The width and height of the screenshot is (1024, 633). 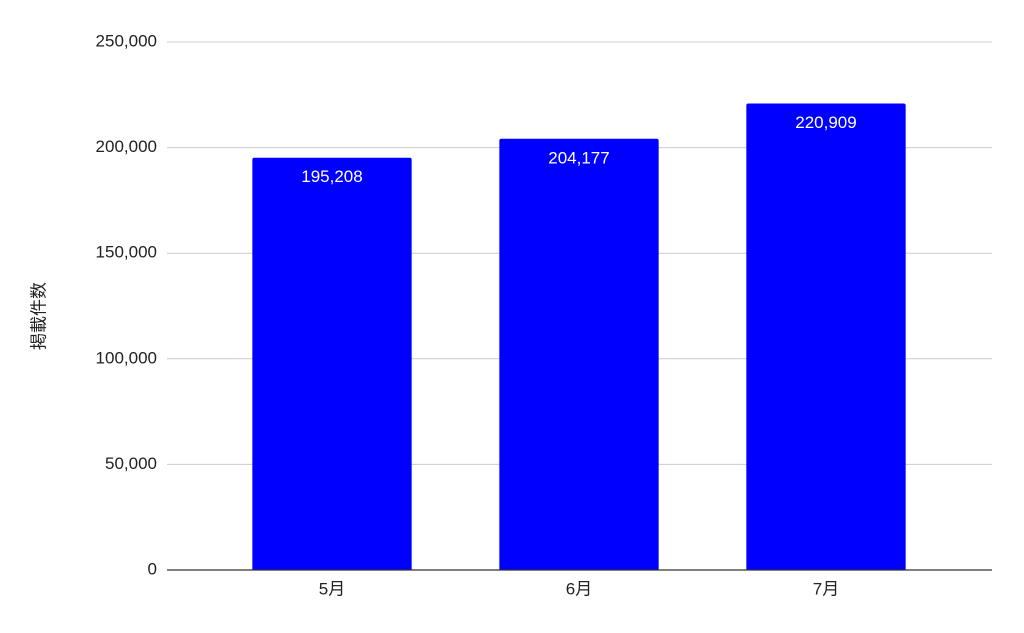 What do you see at coordinates (126, 252) in the screenshot?
I see `y-tick-label: 150,000` at bounding box center [126, 252].